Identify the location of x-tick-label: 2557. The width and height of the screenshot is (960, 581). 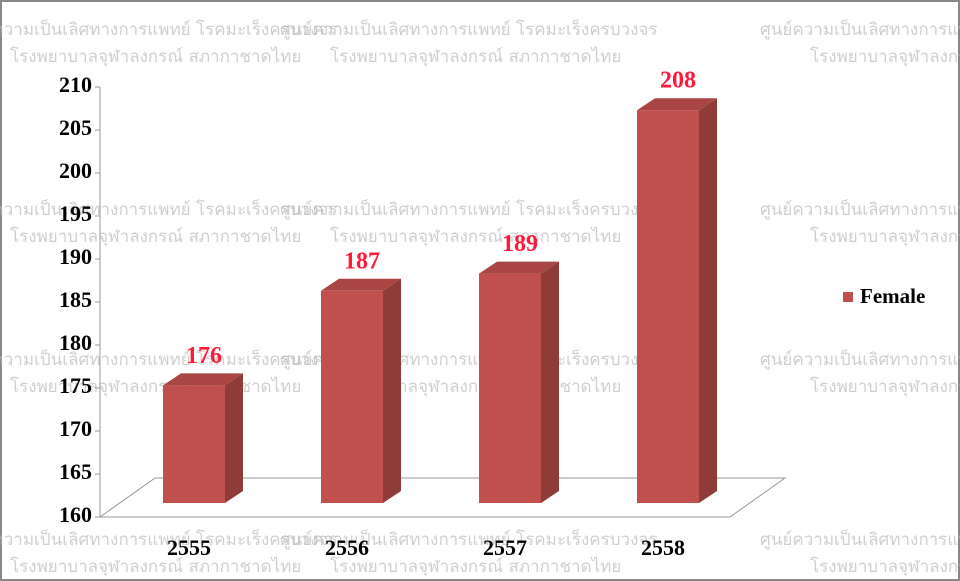
(505, 547).